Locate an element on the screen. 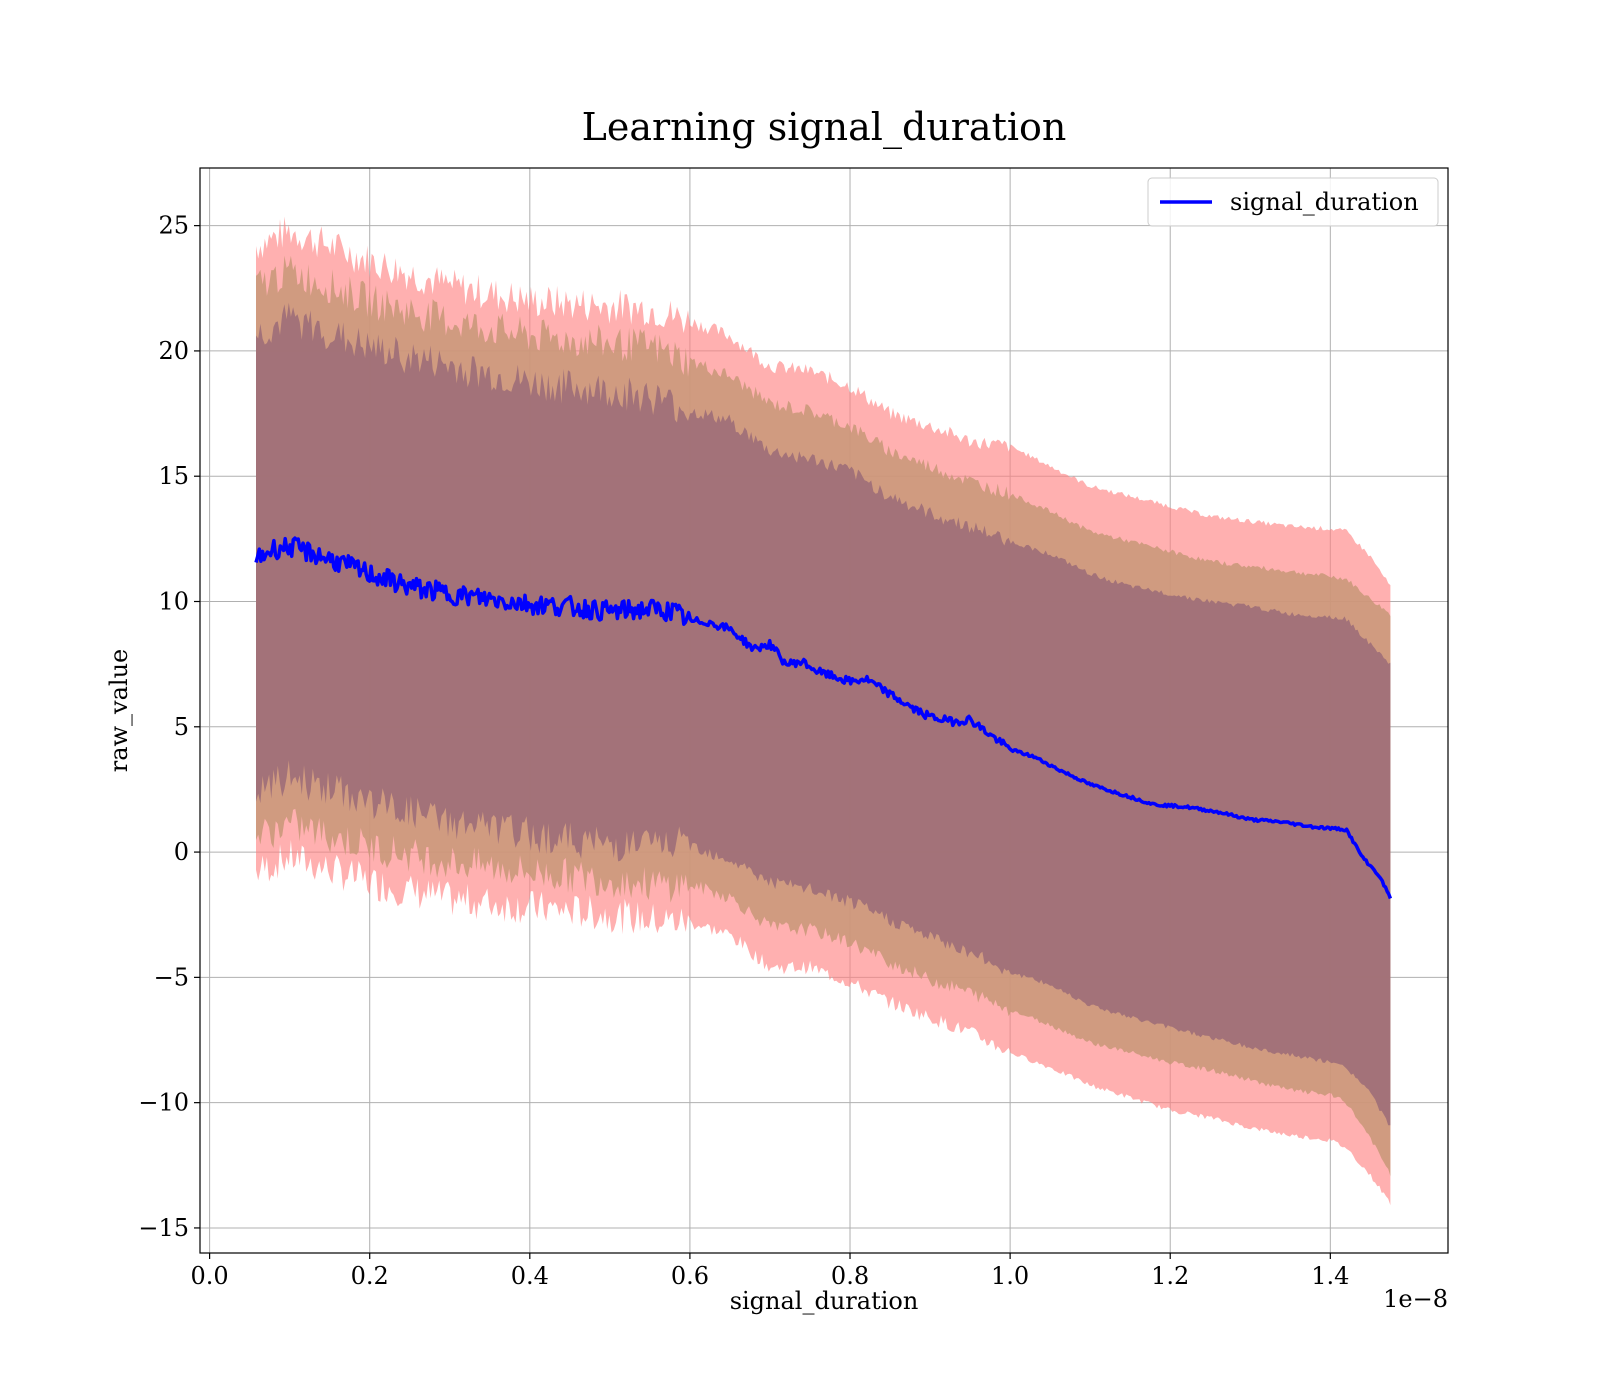 The height and width of the screenshot is (1400, 1600). x-axis-offset-text: 1e−8 is located at coordinates (1415, 1299).